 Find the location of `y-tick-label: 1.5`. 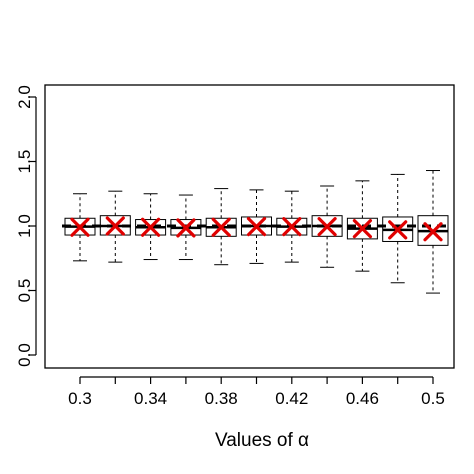

y-tick-label: 1.5 is located at coordinates (24, 162).